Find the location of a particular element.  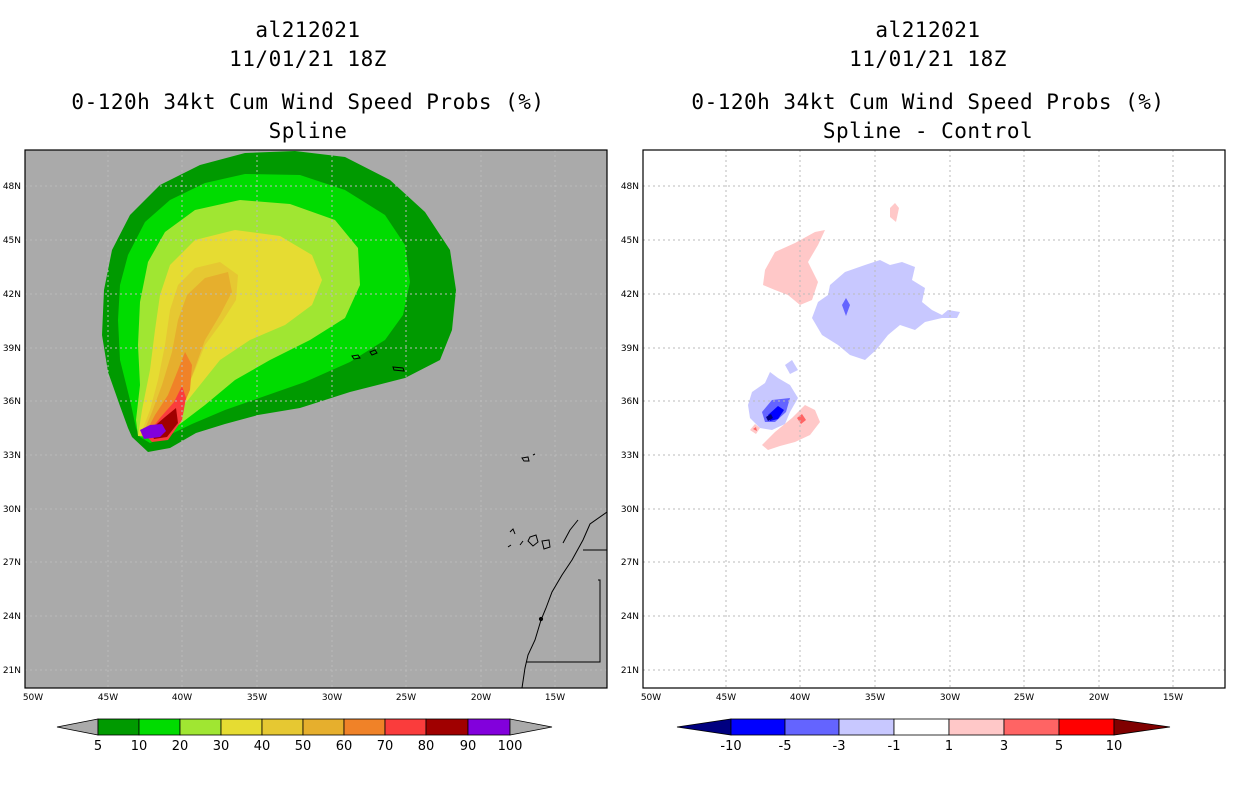

lon-label: 50W is located at coordinates (651, 698).